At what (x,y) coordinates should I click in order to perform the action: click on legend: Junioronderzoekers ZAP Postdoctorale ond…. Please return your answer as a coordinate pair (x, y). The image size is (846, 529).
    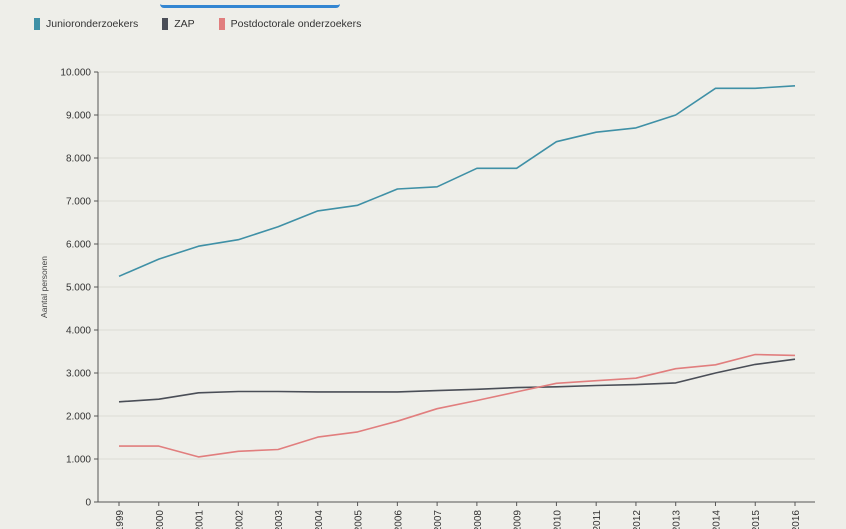
    Looking at the image, I should click on (197, 24).